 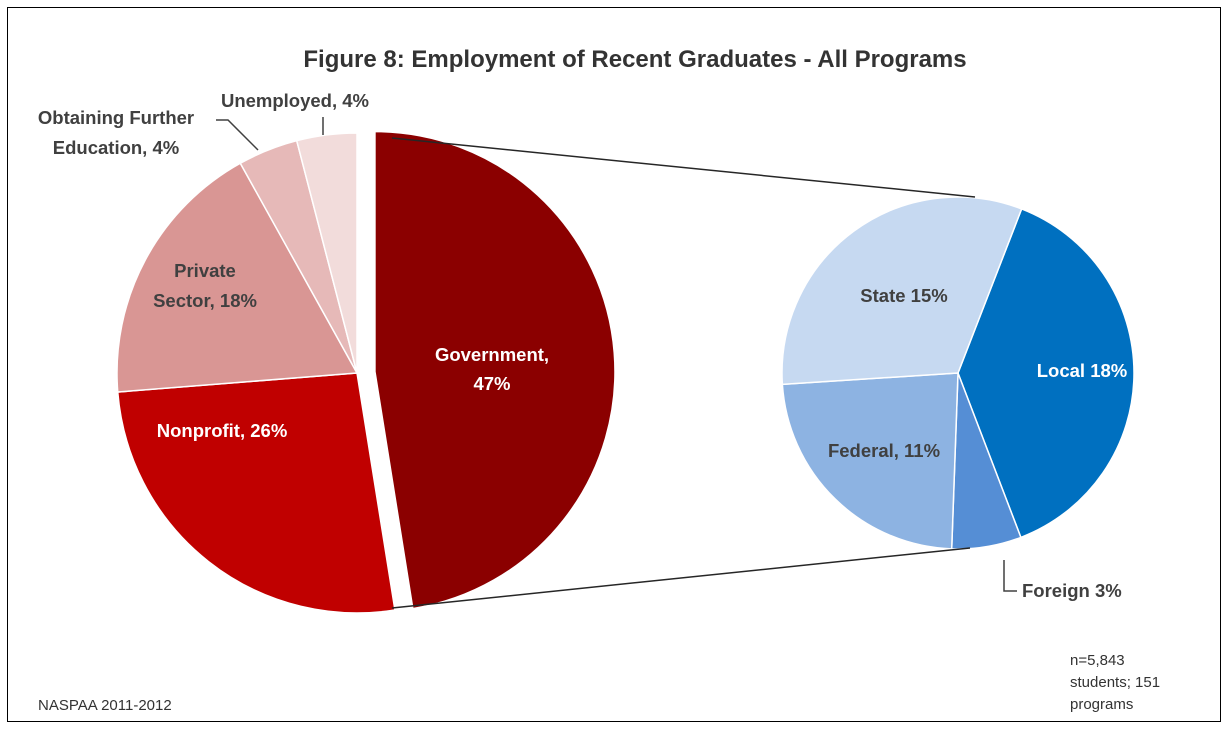 I want to click on government-breakdown-pie, so click(x=958, y=373).